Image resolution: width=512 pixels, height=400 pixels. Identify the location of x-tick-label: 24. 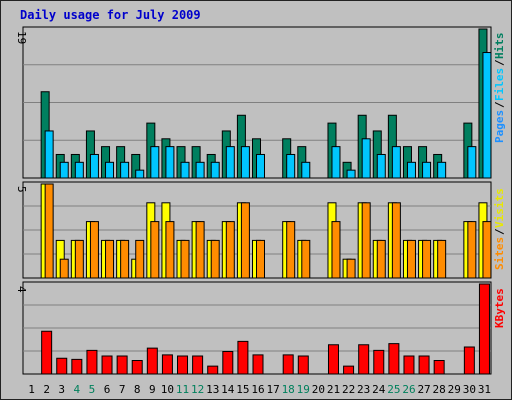
(379, 389).